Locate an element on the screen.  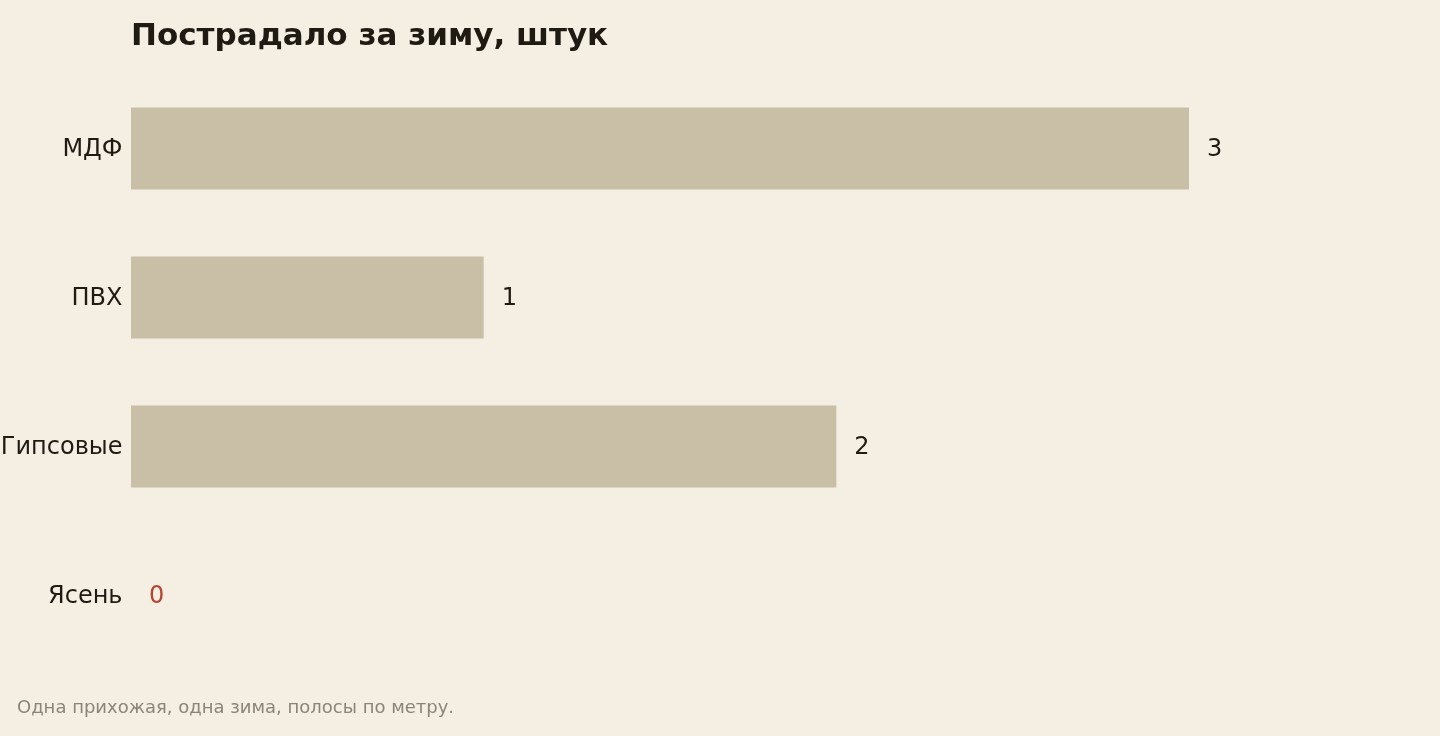
y-tick-label: Гипсовые is located at coordinates (61, 445).